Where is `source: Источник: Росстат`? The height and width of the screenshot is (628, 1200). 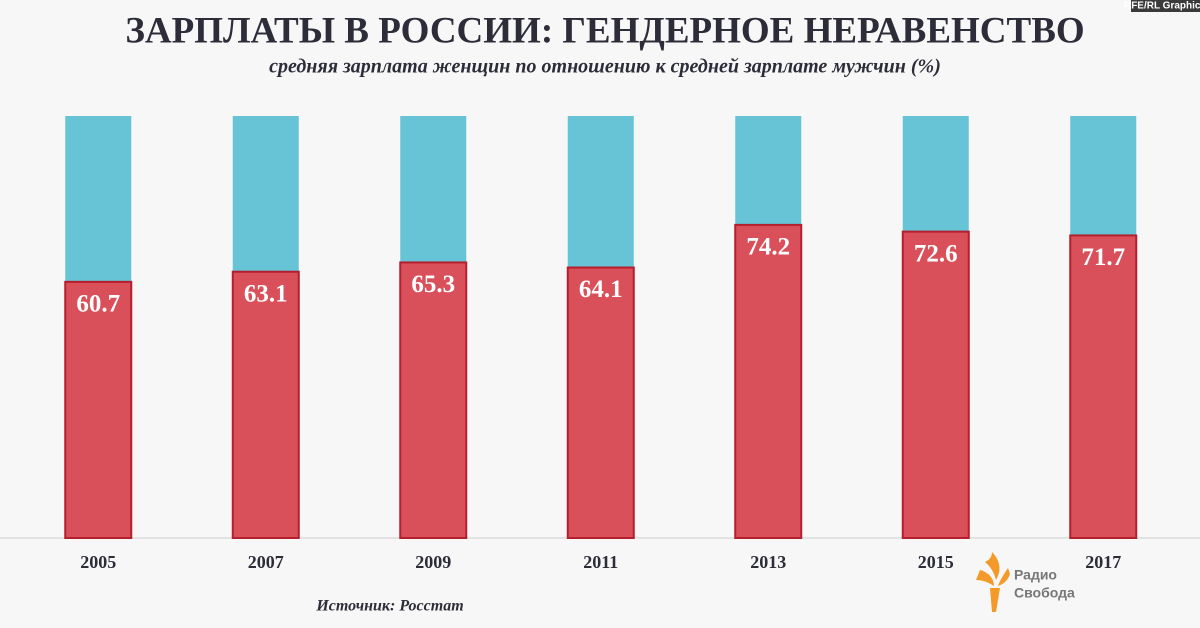 source: Источник: Росстат is located at coordinates (389, 606).